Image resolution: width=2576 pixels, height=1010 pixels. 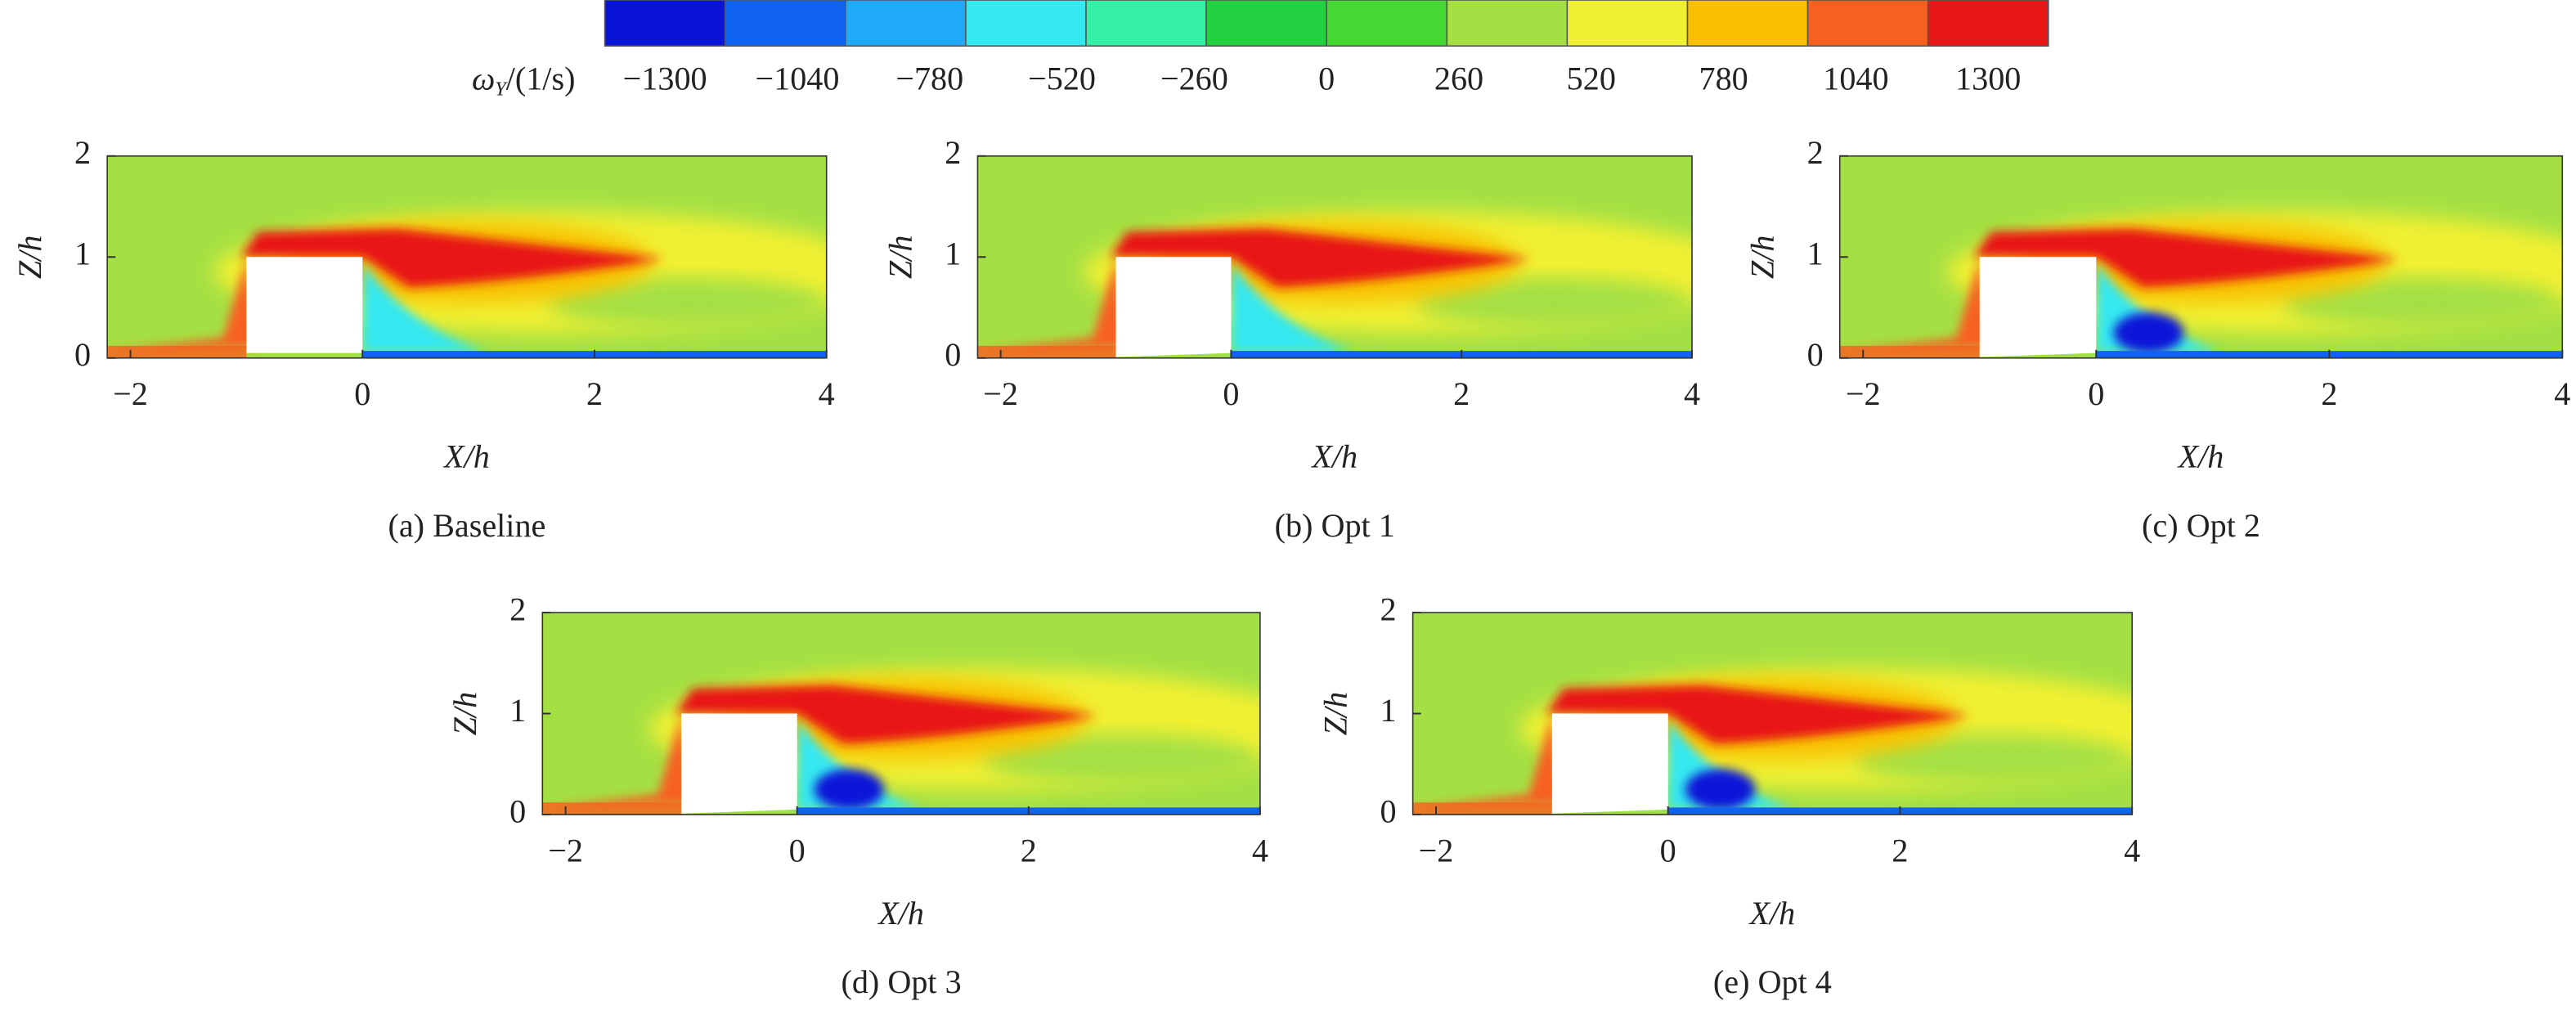 What do you see at coordinates (466, 525) in the screenshot?
I see `panel-caption: (a) Baseline` at bounding box center [466, 525].